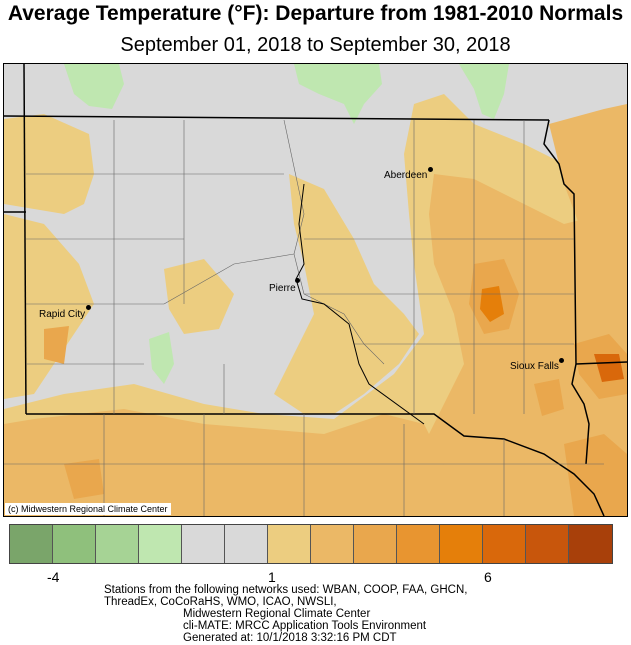 The height and width of the screenshot is (645, 631). What do you see at coordinates (360, 304) in the screenshot?
I see `missouri-river` at bounding box center [360, 304].